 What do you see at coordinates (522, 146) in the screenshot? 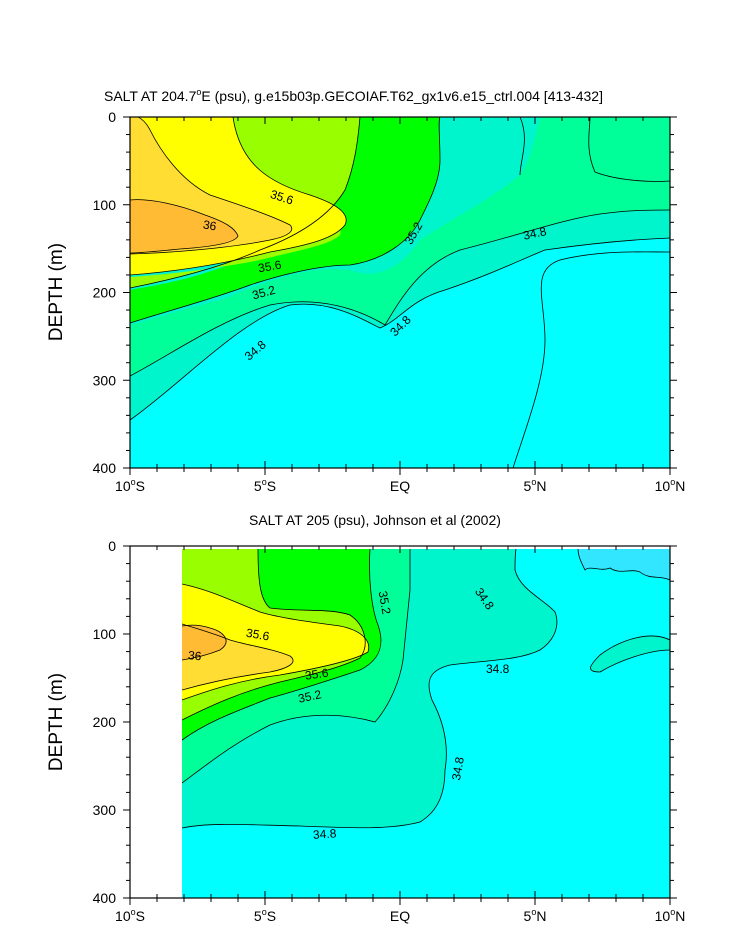
I see `contour-line-34.8-east` at bounding box center [522, 146].